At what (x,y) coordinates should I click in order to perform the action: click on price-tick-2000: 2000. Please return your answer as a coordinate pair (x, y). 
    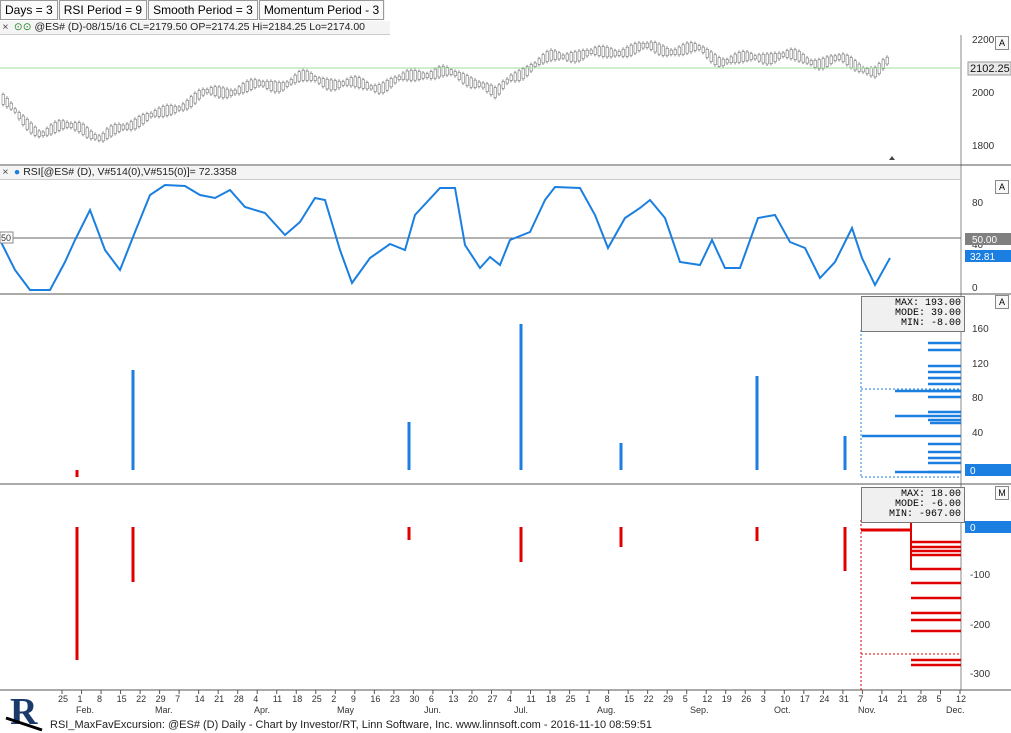
    Looking at the image, I should click on (983, 93).